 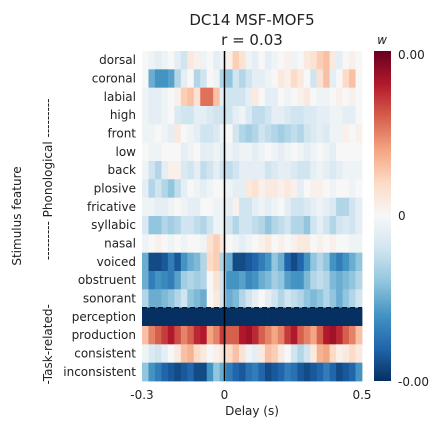 I want to click on row-label: labial, so click(x=120, y=97).